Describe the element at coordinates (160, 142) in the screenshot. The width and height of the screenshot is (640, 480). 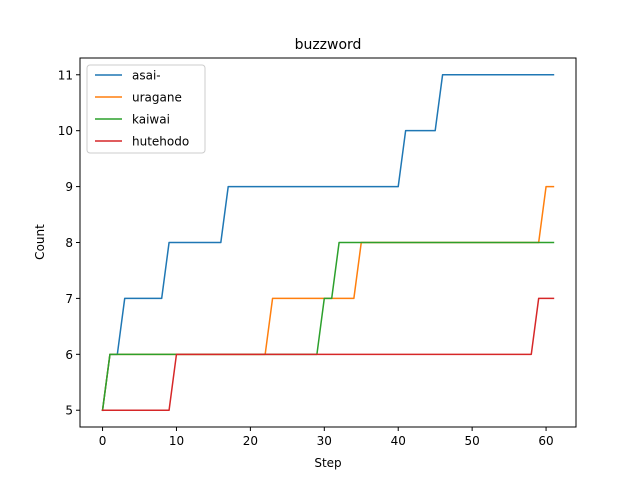
I see `legend-label-3: hutehodo` at that location.